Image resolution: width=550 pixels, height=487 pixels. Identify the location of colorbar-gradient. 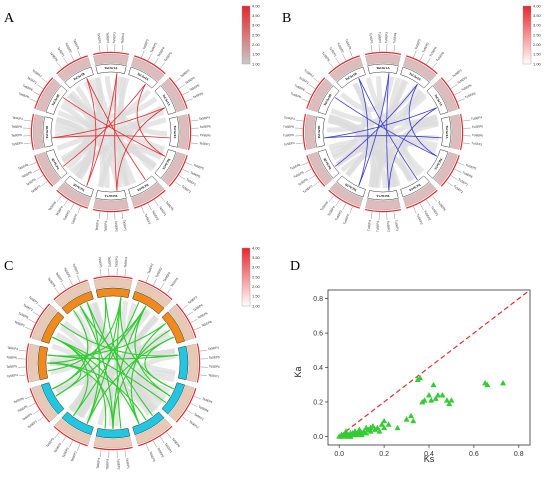
(527, 35).